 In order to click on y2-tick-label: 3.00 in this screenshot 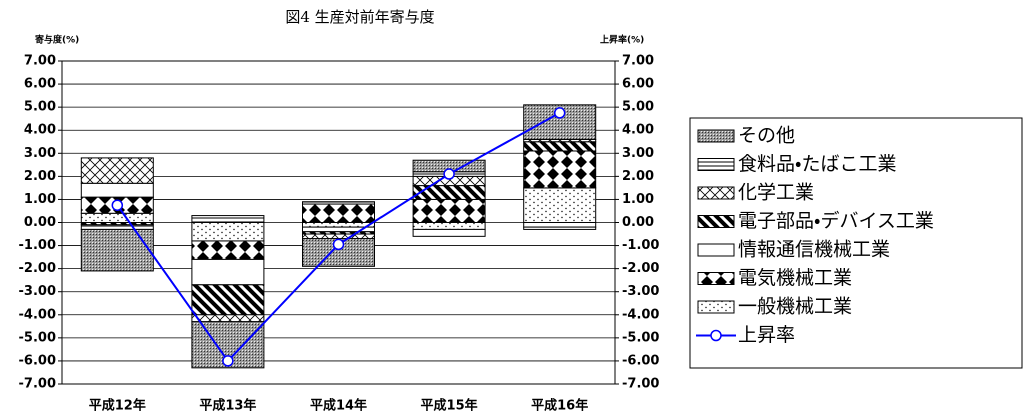, I will do `click(638, 153)`.